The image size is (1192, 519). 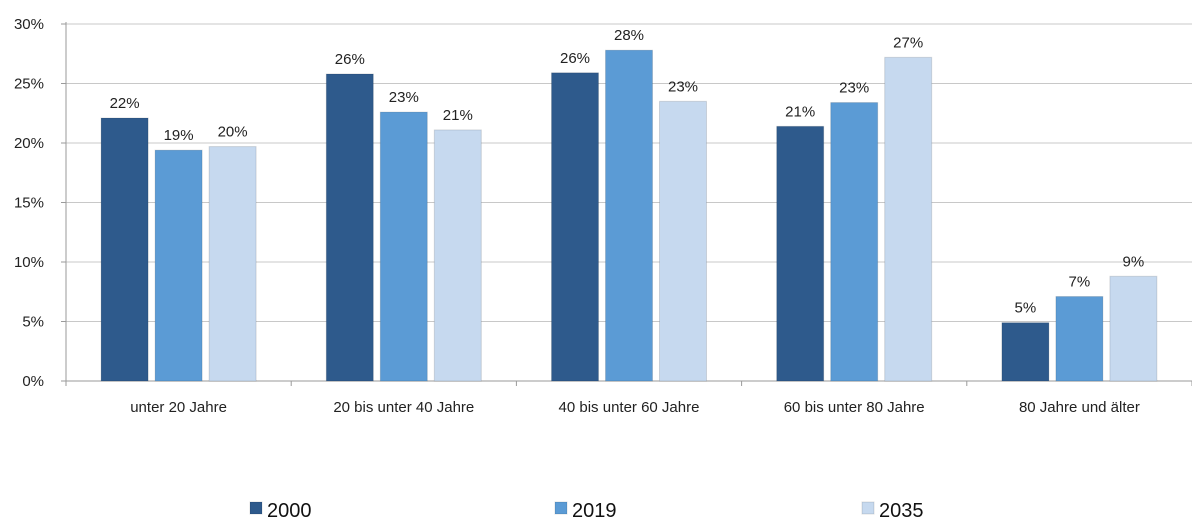 I want to click on x-tick-label: 80 Jahre und älter, so click(x=1079, y=407).